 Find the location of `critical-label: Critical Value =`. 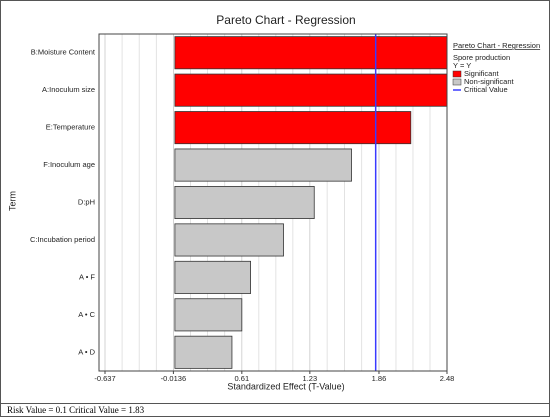

critical-label: Critical Value = is located at coordinates (98, 410).